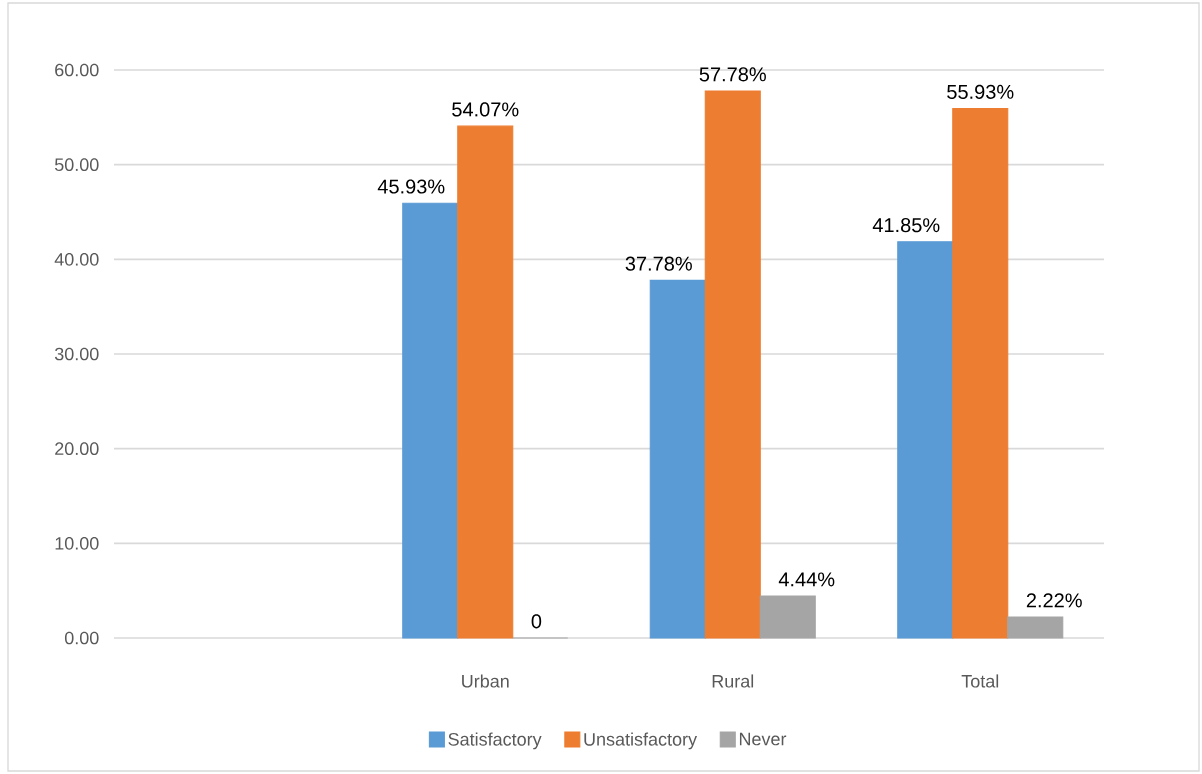 The image size is (1202, 774). I want to click on x-tick-label: Total, so click(980, 681).